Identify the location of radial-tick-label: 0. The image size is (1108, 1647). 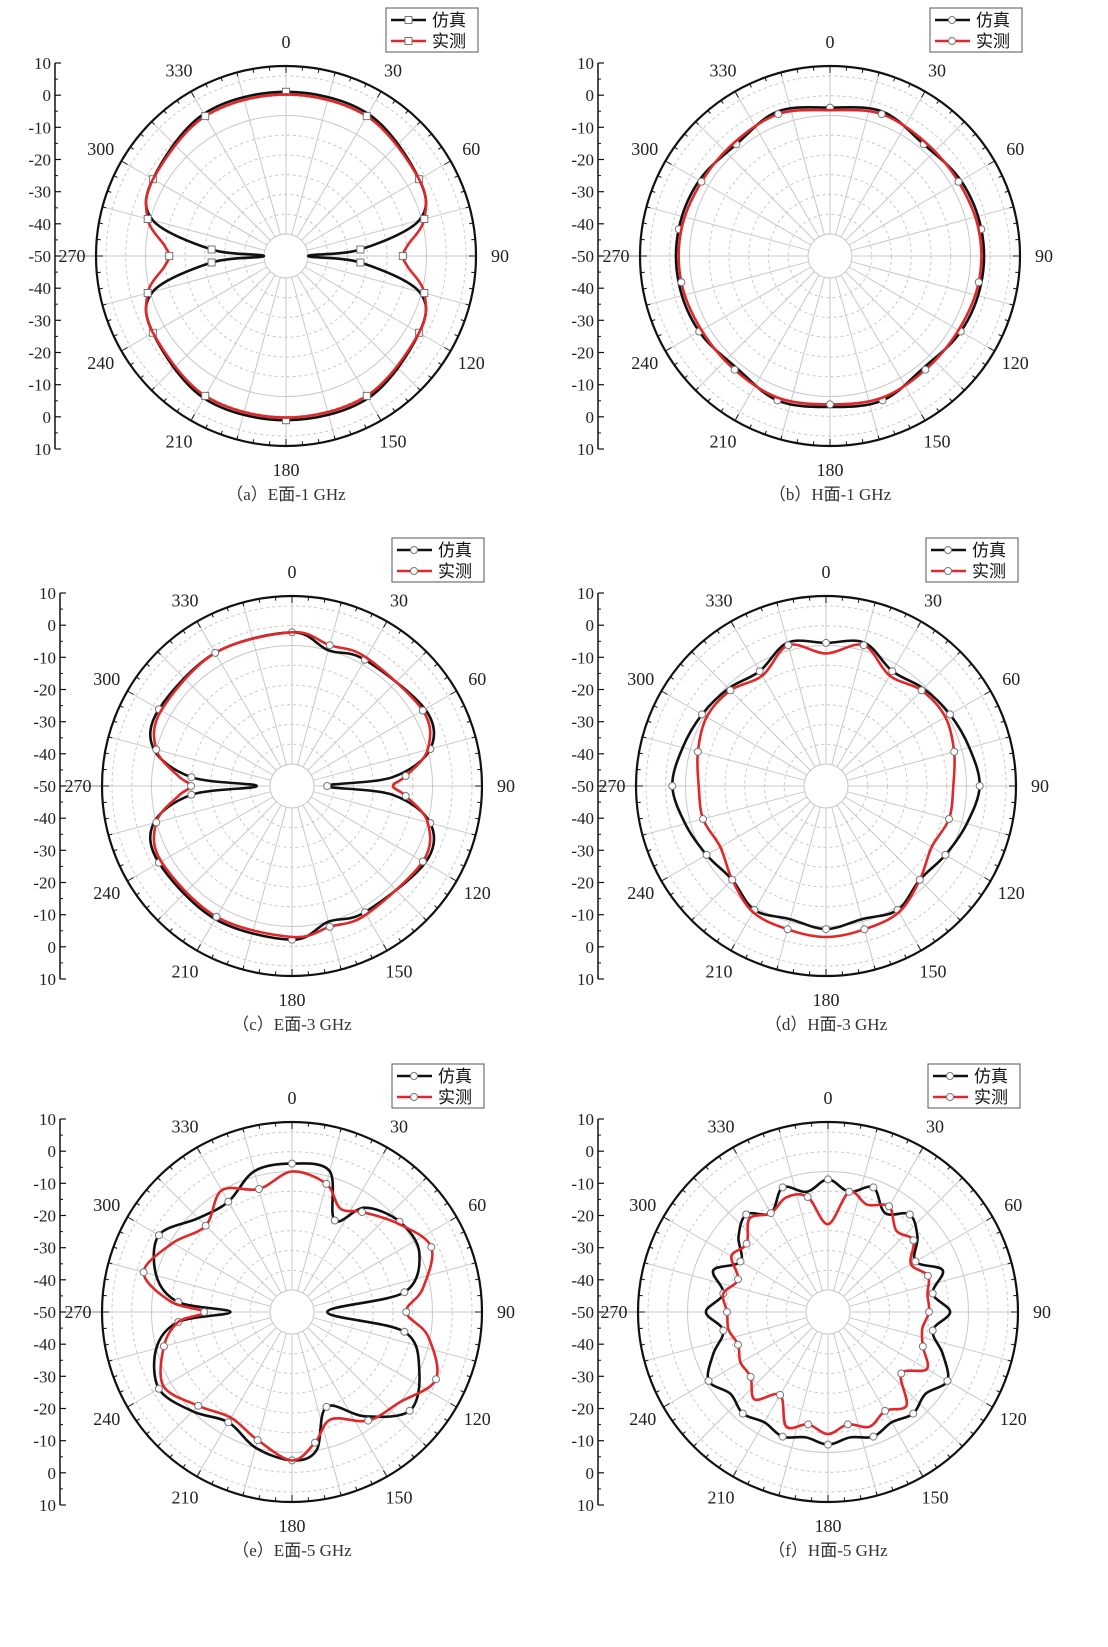
(52, 1151).